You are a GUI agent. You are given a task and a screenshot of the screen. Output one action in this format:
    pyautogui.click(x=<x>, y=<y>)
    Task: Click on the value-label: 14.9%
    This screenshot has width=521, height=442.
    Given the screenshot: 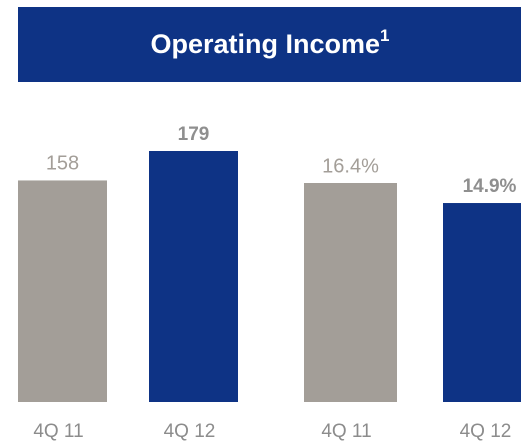 What is the action you would take?
    pyautogui.click(x=490, y=186)
    